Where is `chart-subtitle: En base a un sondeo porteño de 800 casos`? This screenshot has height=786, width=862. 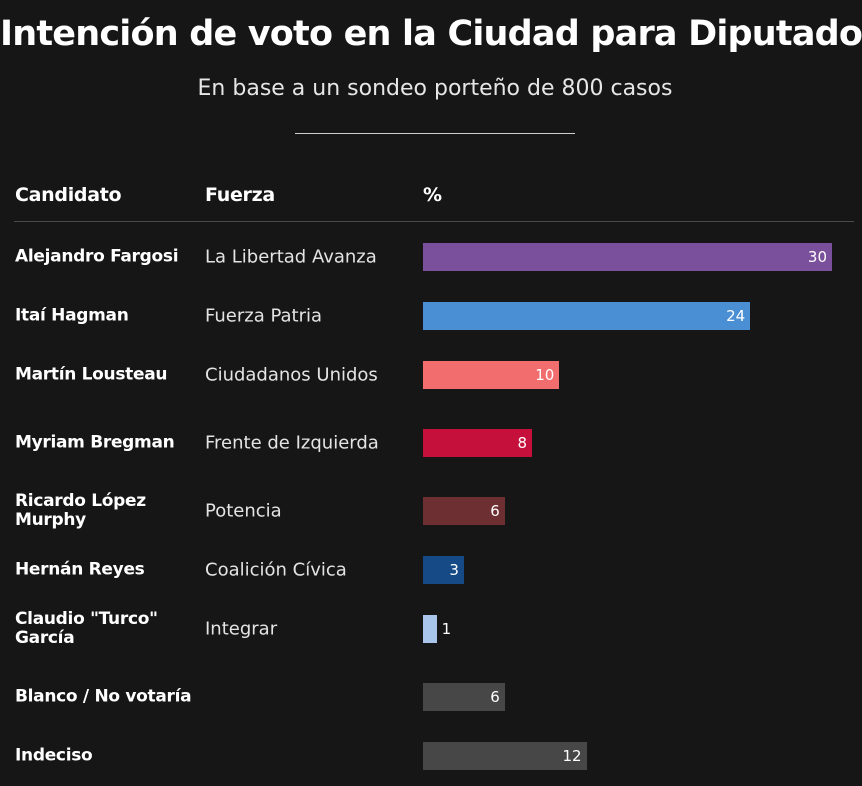
chart-subtitle: En base a un sondeo porteño de 800 casos is located at coordinates (435, 88).